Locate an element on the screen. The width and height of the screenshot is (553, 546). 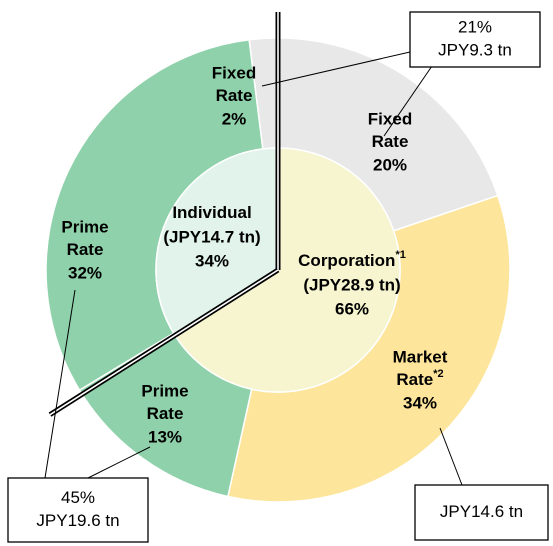
label-line: Rate*2 is located at coordinates (419, 379).